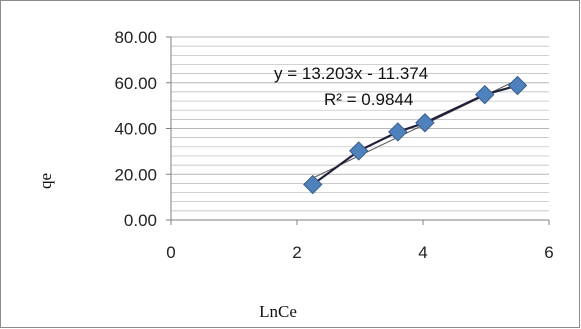 This screenshot has width=581, height=329. What do you see at coordinates (296, 252) in the screenshot?
I see `x-tick-label: 2` at bounding box center [296, 252].